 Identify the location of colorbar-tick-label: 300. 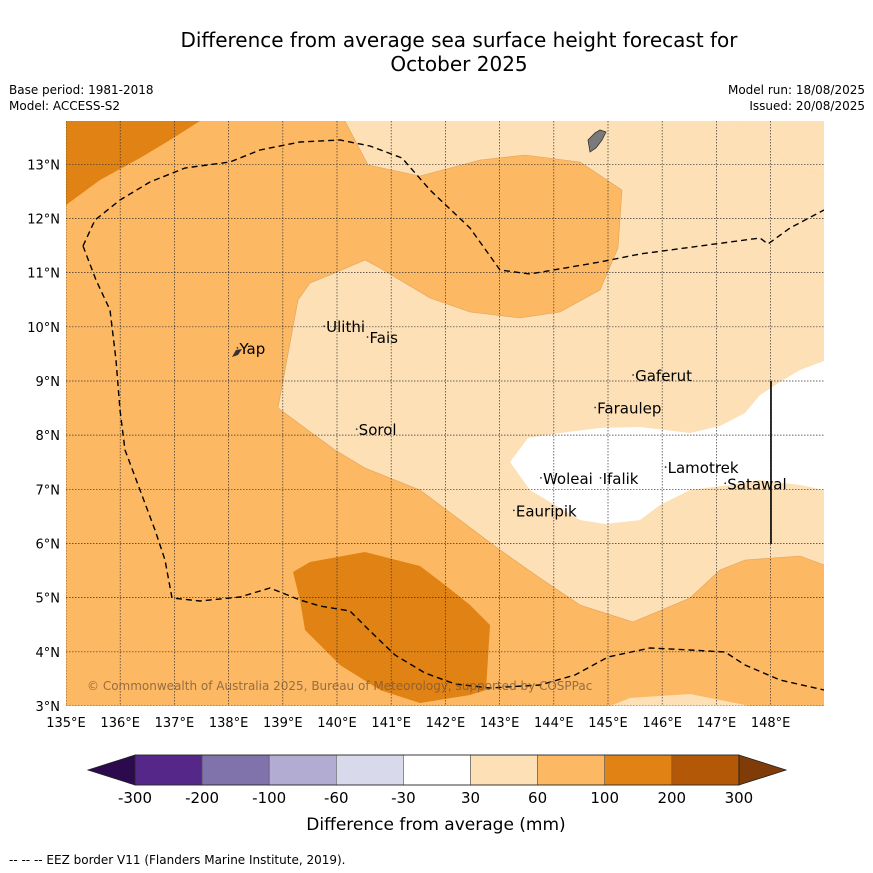
(739, 798).